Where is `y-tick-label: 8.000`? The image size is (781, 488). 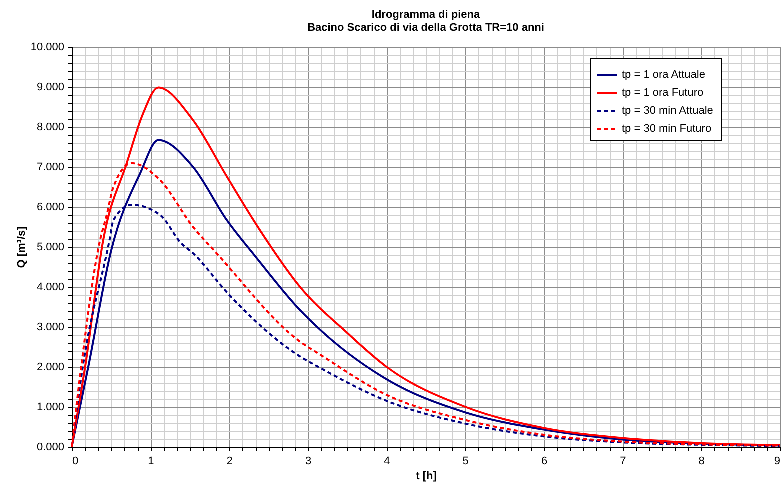
y-tick-label: 8.000 is located at coordinates (50, 128).